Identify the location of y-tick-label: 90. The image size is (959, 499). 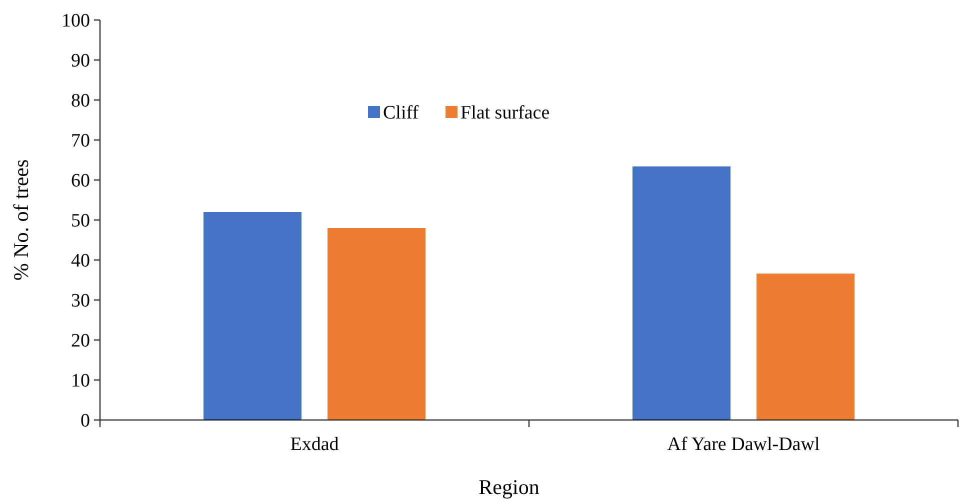
(80, 61).